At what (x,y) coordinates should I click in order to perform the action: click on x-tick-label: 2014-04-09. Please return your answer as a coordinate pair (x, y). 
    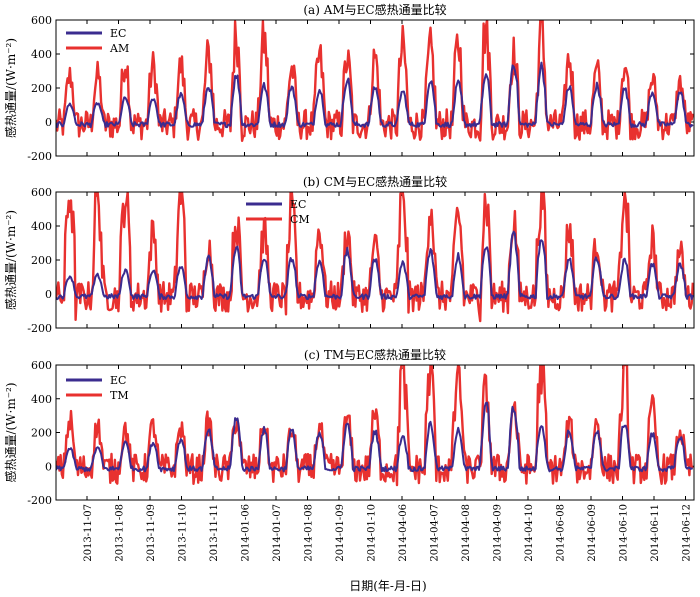
    Looking at the image, I should click on (498, 533).